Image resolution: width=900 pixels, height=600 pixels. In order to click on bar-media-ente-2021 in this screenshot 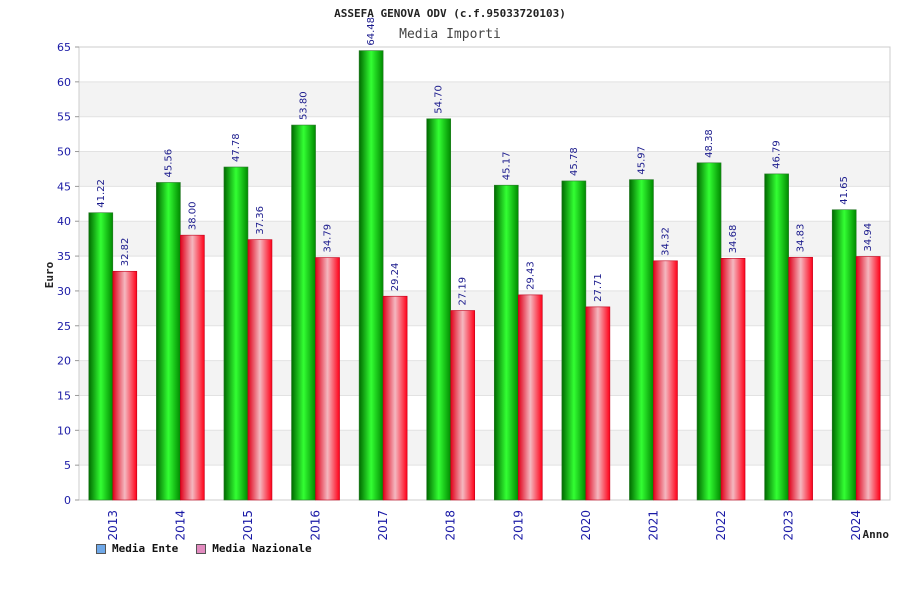, I will do `click(641, 340)`.